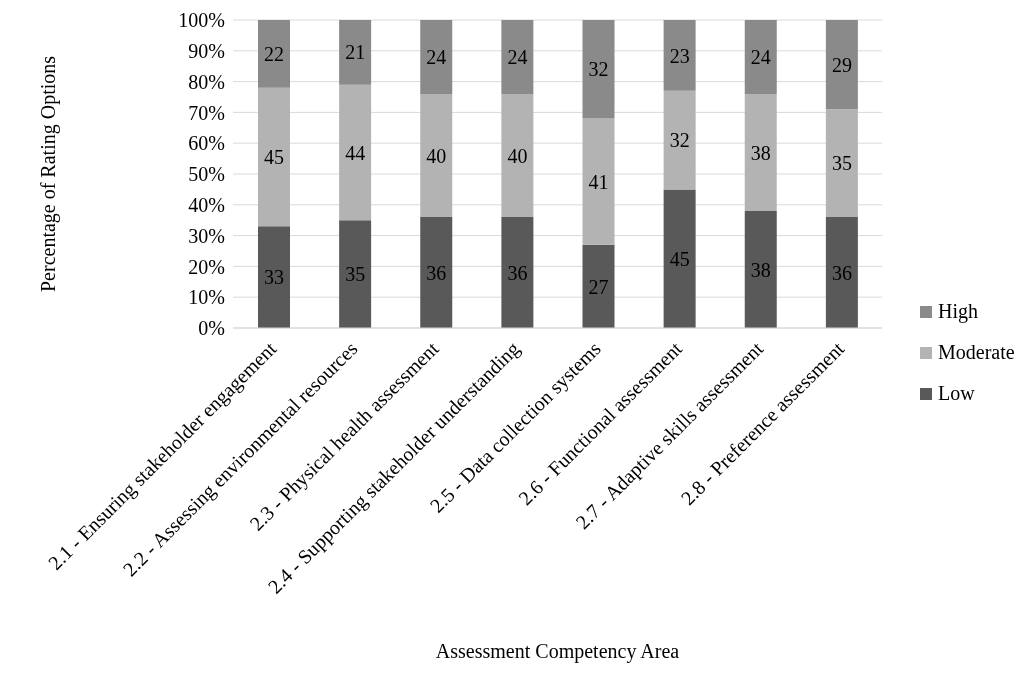 The width and height of the screenshot is (1030, 687). I want to click on legend-label: Low, so click(956, 393).